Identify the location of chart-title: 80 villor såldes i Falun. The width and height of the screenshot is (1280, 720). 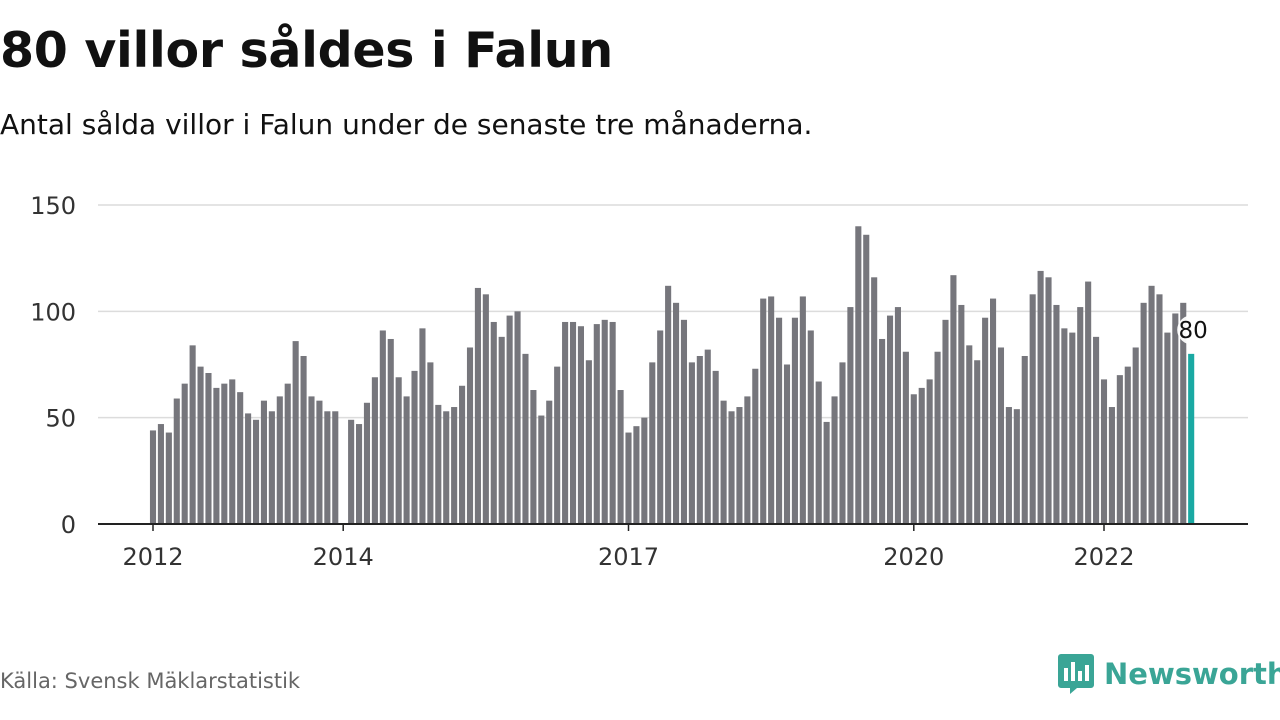
(306, 50).